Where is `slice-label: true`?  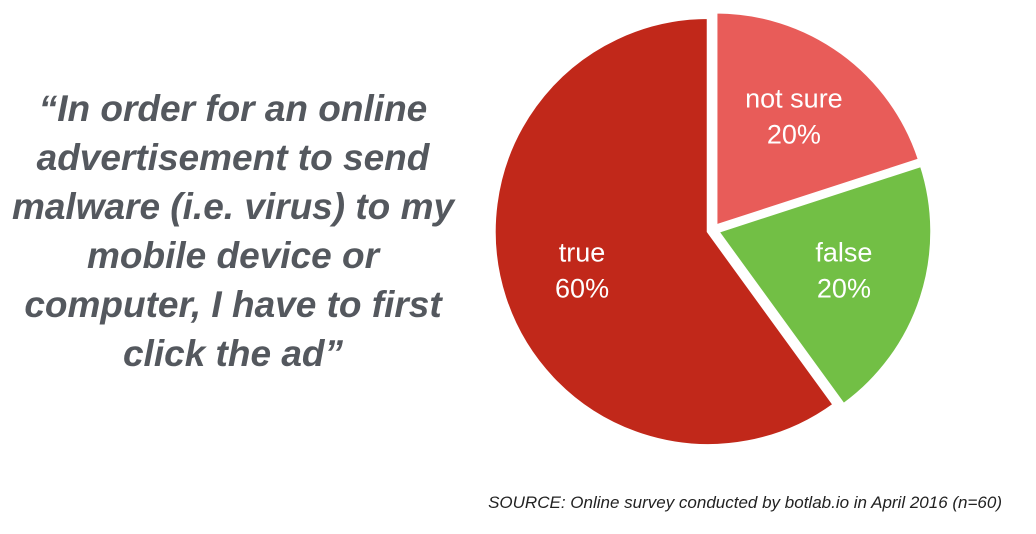 slice-label: true is located at coordinates (582, 253).